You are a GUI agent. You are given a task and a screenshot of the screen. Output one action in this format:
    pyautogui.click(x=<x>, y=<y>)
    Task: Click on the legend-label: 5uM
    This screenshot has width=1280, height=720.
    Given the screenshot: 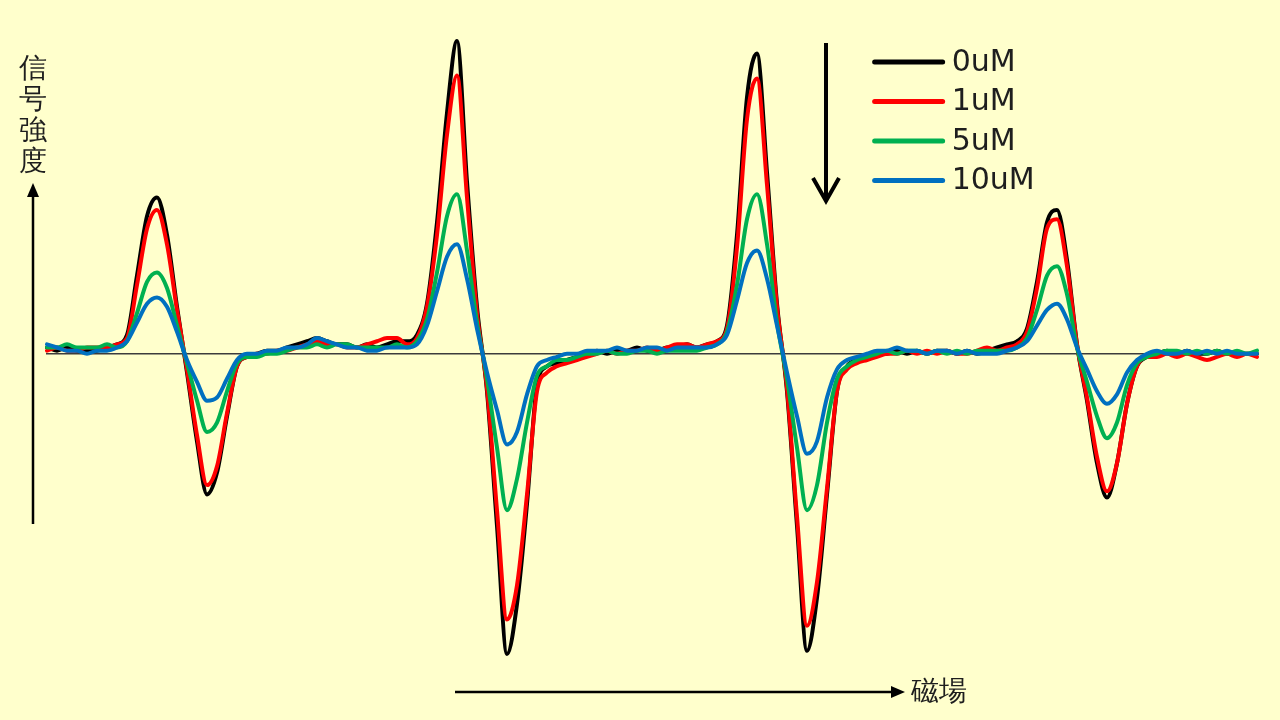 What is the action you would take?
    pyautogui.click(x=983, y=139)
    